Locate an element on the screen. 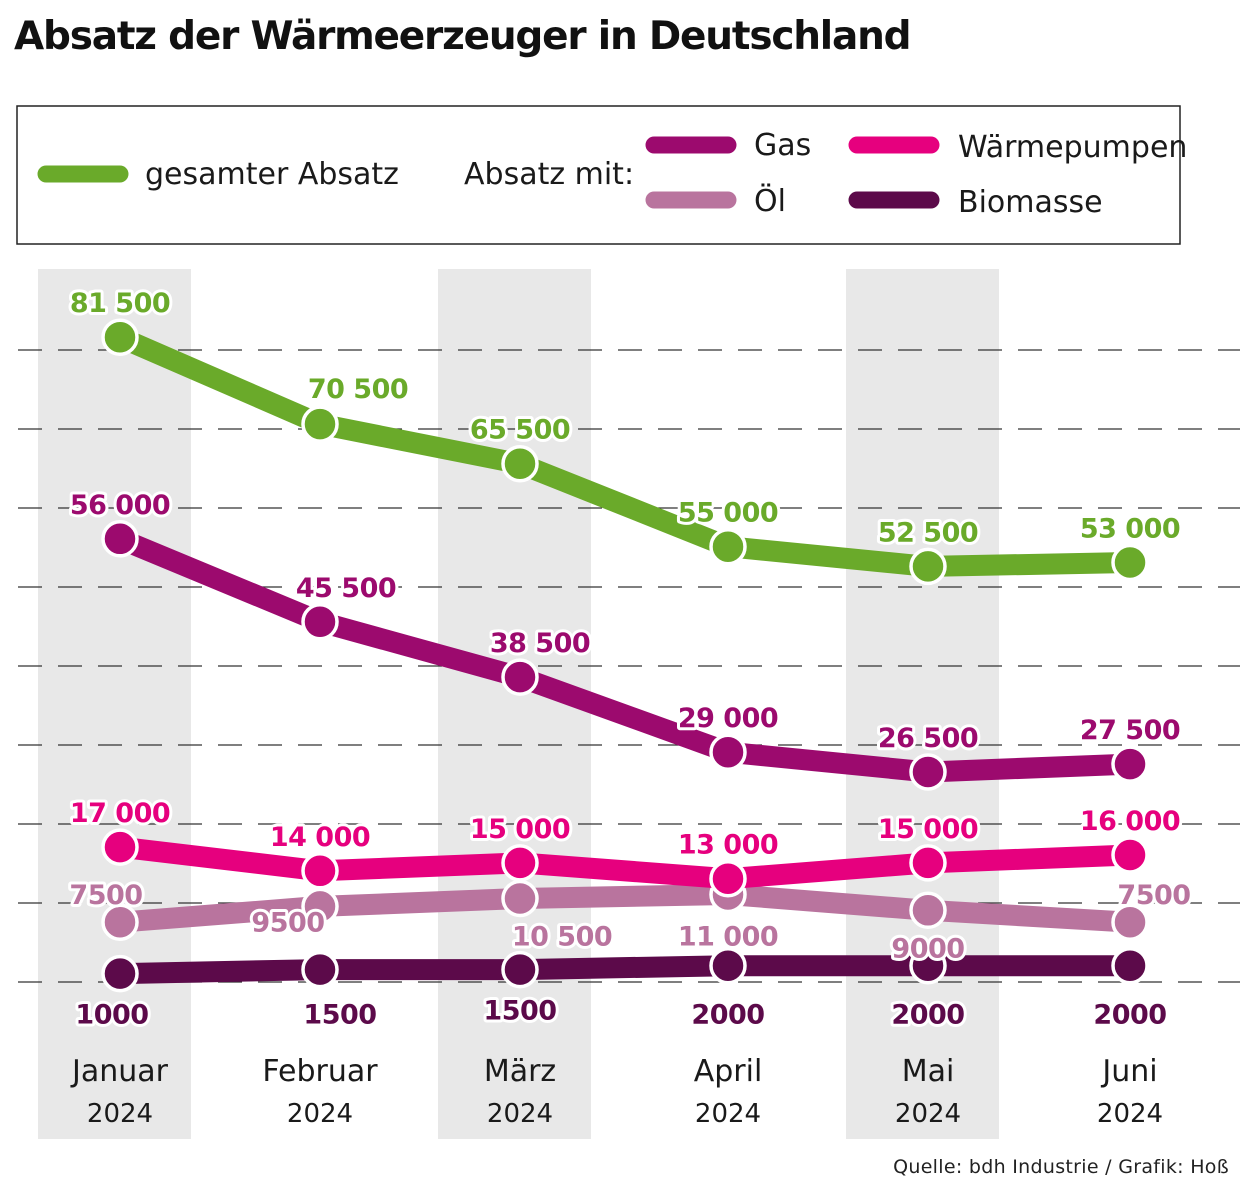  data-label-heatpump: 16 000 is located at coordinates (1130, 821).